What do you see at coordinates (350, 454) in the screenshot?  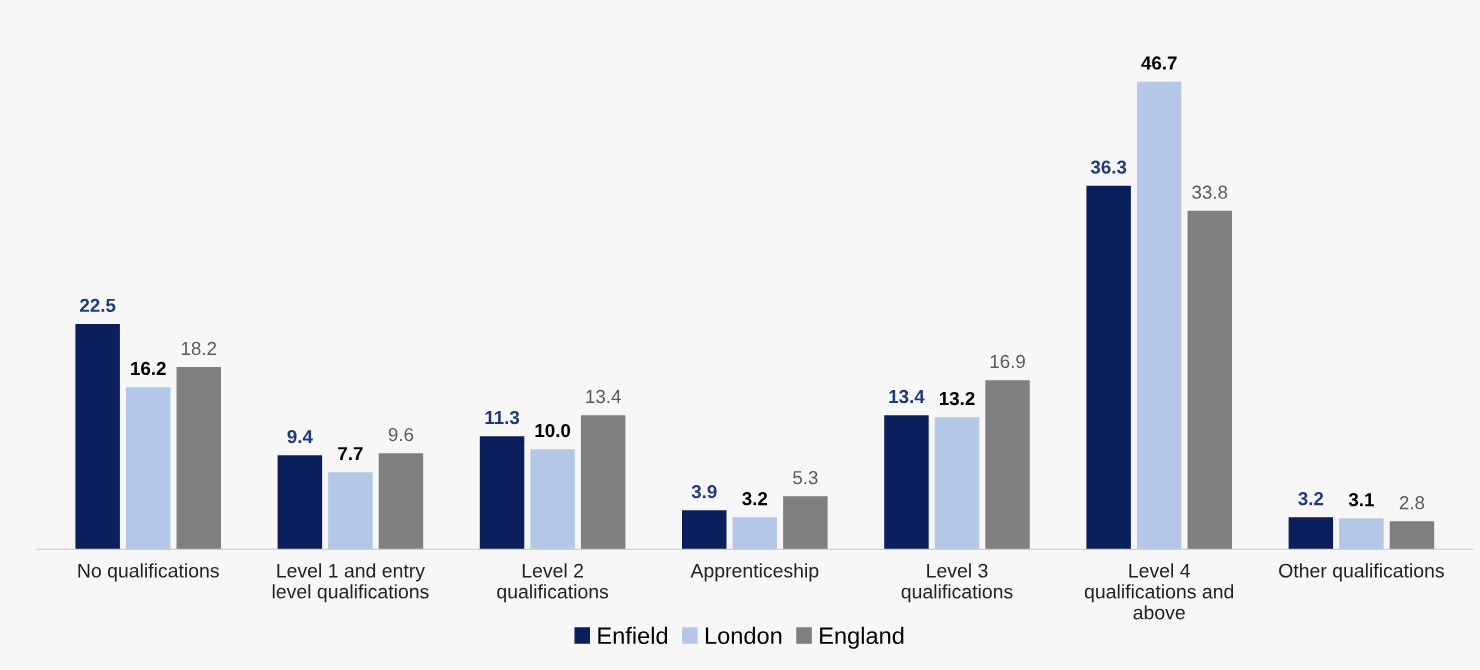 I see `data-label: 7.7` at bounding box center [350, 454].